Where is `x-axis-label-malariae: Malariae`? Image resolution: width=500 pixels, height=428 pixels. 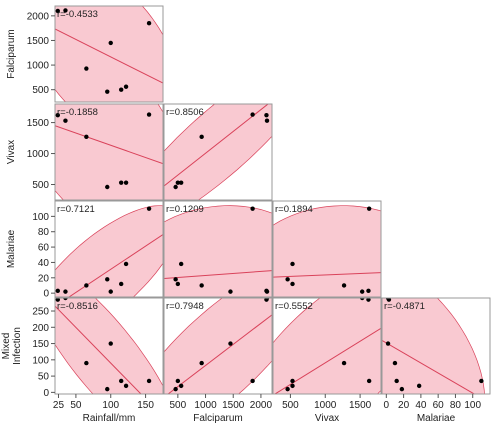 x-axis-label-malariae: Malariae is located at coordinates (436, 418).